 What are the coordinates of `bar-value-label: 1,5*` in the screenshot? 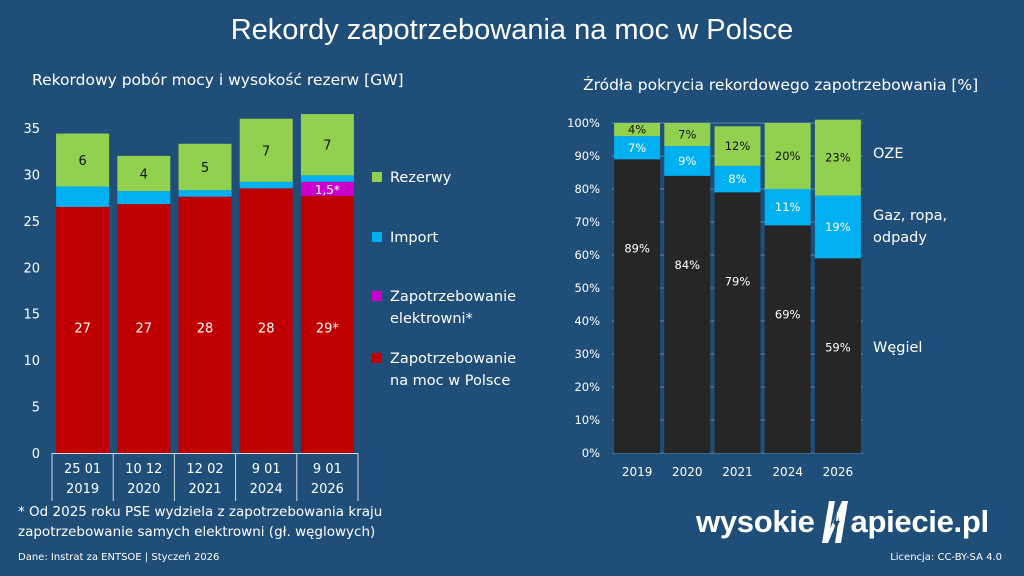 It's located at (327, 190).